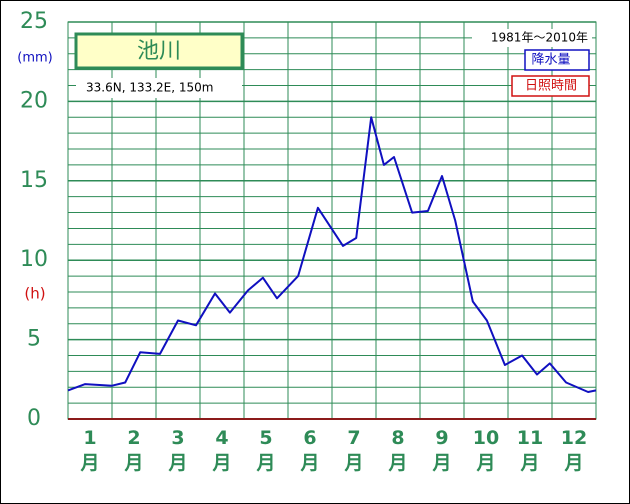 This screenshot has width=630, height=504. Describe the element at coordinates (530, 450) in the screenshot. I see `x-tick-label: 11 月` at that location.